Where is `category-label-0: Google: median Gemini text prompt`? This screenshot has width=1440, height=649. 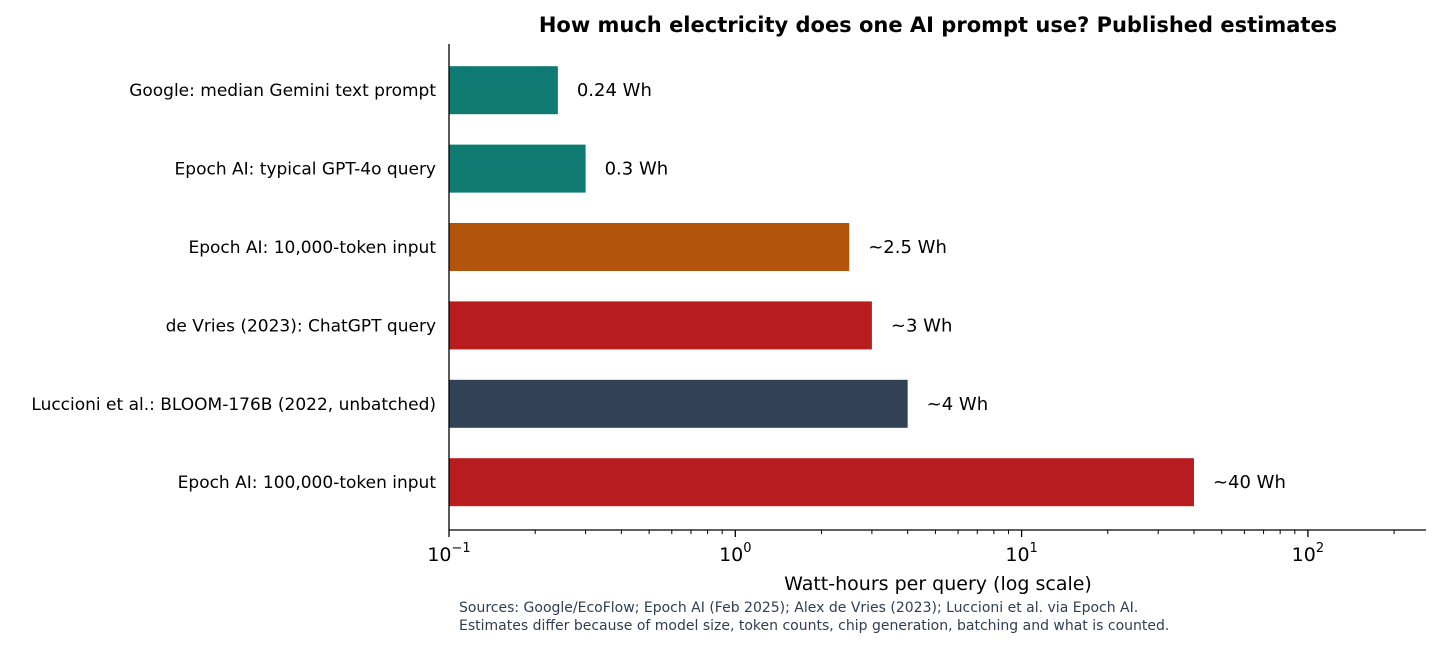
category-label-0: Google: median Gemini text prompt is located at coordinates (282, 91).